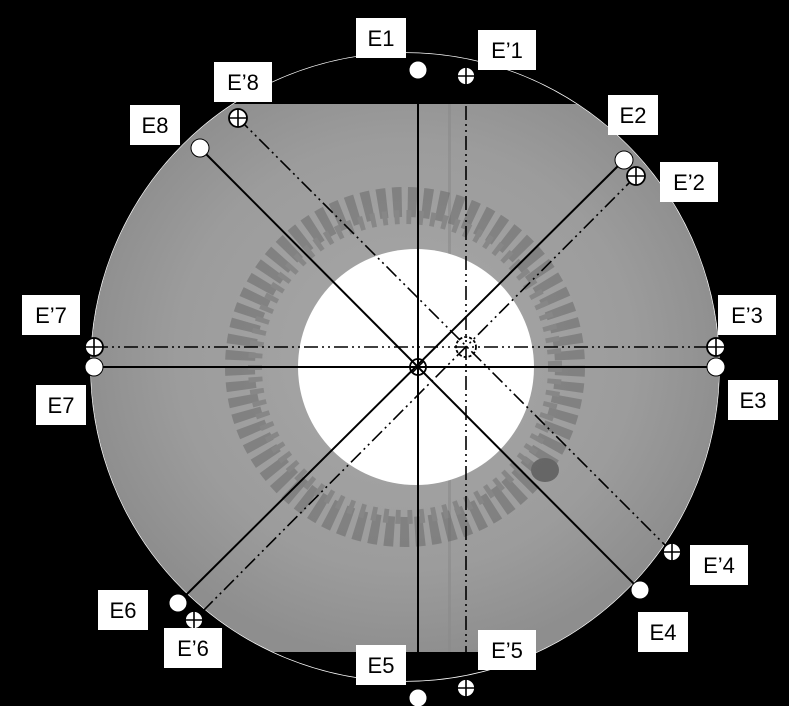 The image size is (789, 706). Describe the element at coordinates (466, 688) in the screenshot. I see `electrode-e5-prime` at that location.